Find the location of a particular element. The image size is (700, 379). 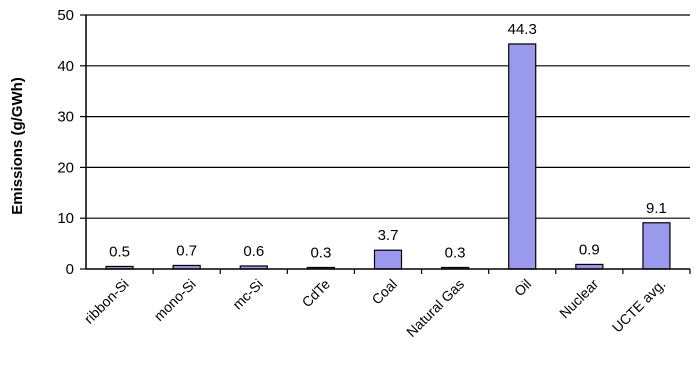

y-tick-label: 10 is located at coordinates (65, 218).